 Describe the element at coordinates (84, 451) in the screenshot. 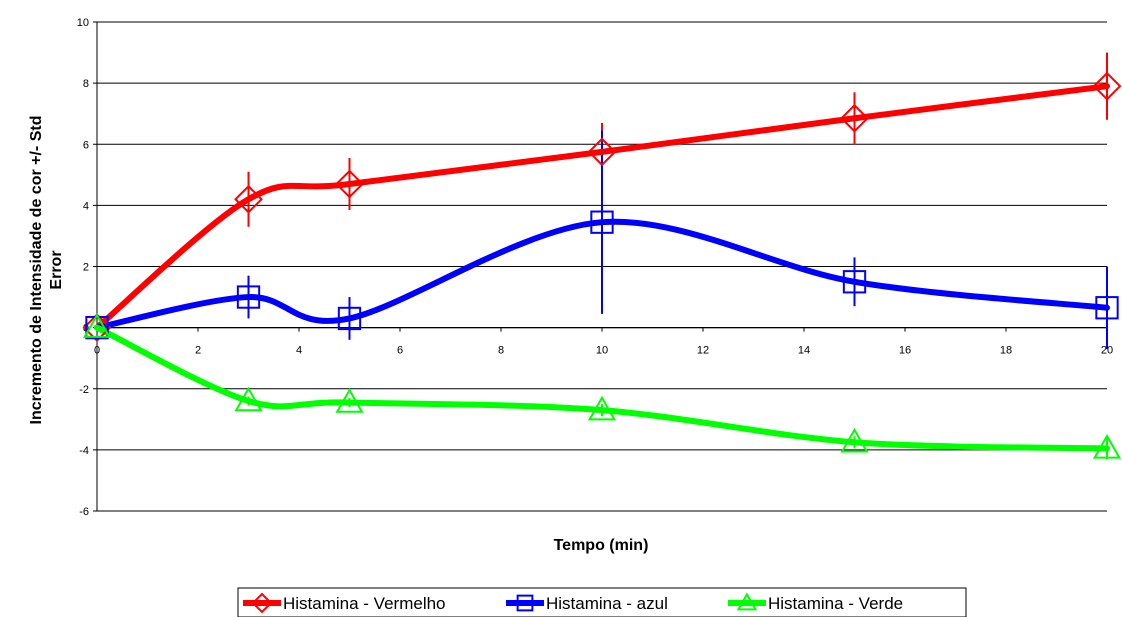

I see `y-tick-label: -4` at that location.